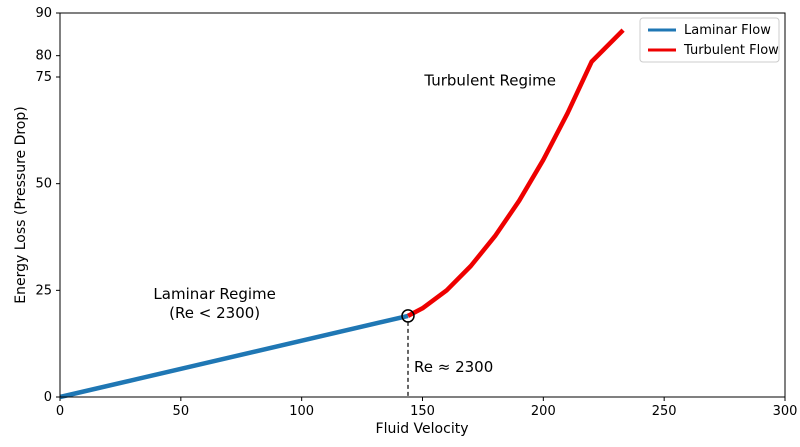 The width and height of the screenshot is (800, 447). I want to click on transition-label: Re ≈ 2300, so click(453, 367).